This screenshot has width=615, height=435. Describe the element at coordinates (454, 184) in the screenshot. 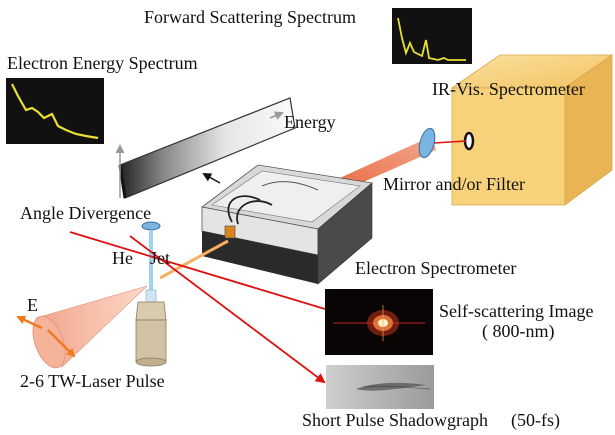

I see `mirror-filter-label: Mirror and/or Filter` at that location.